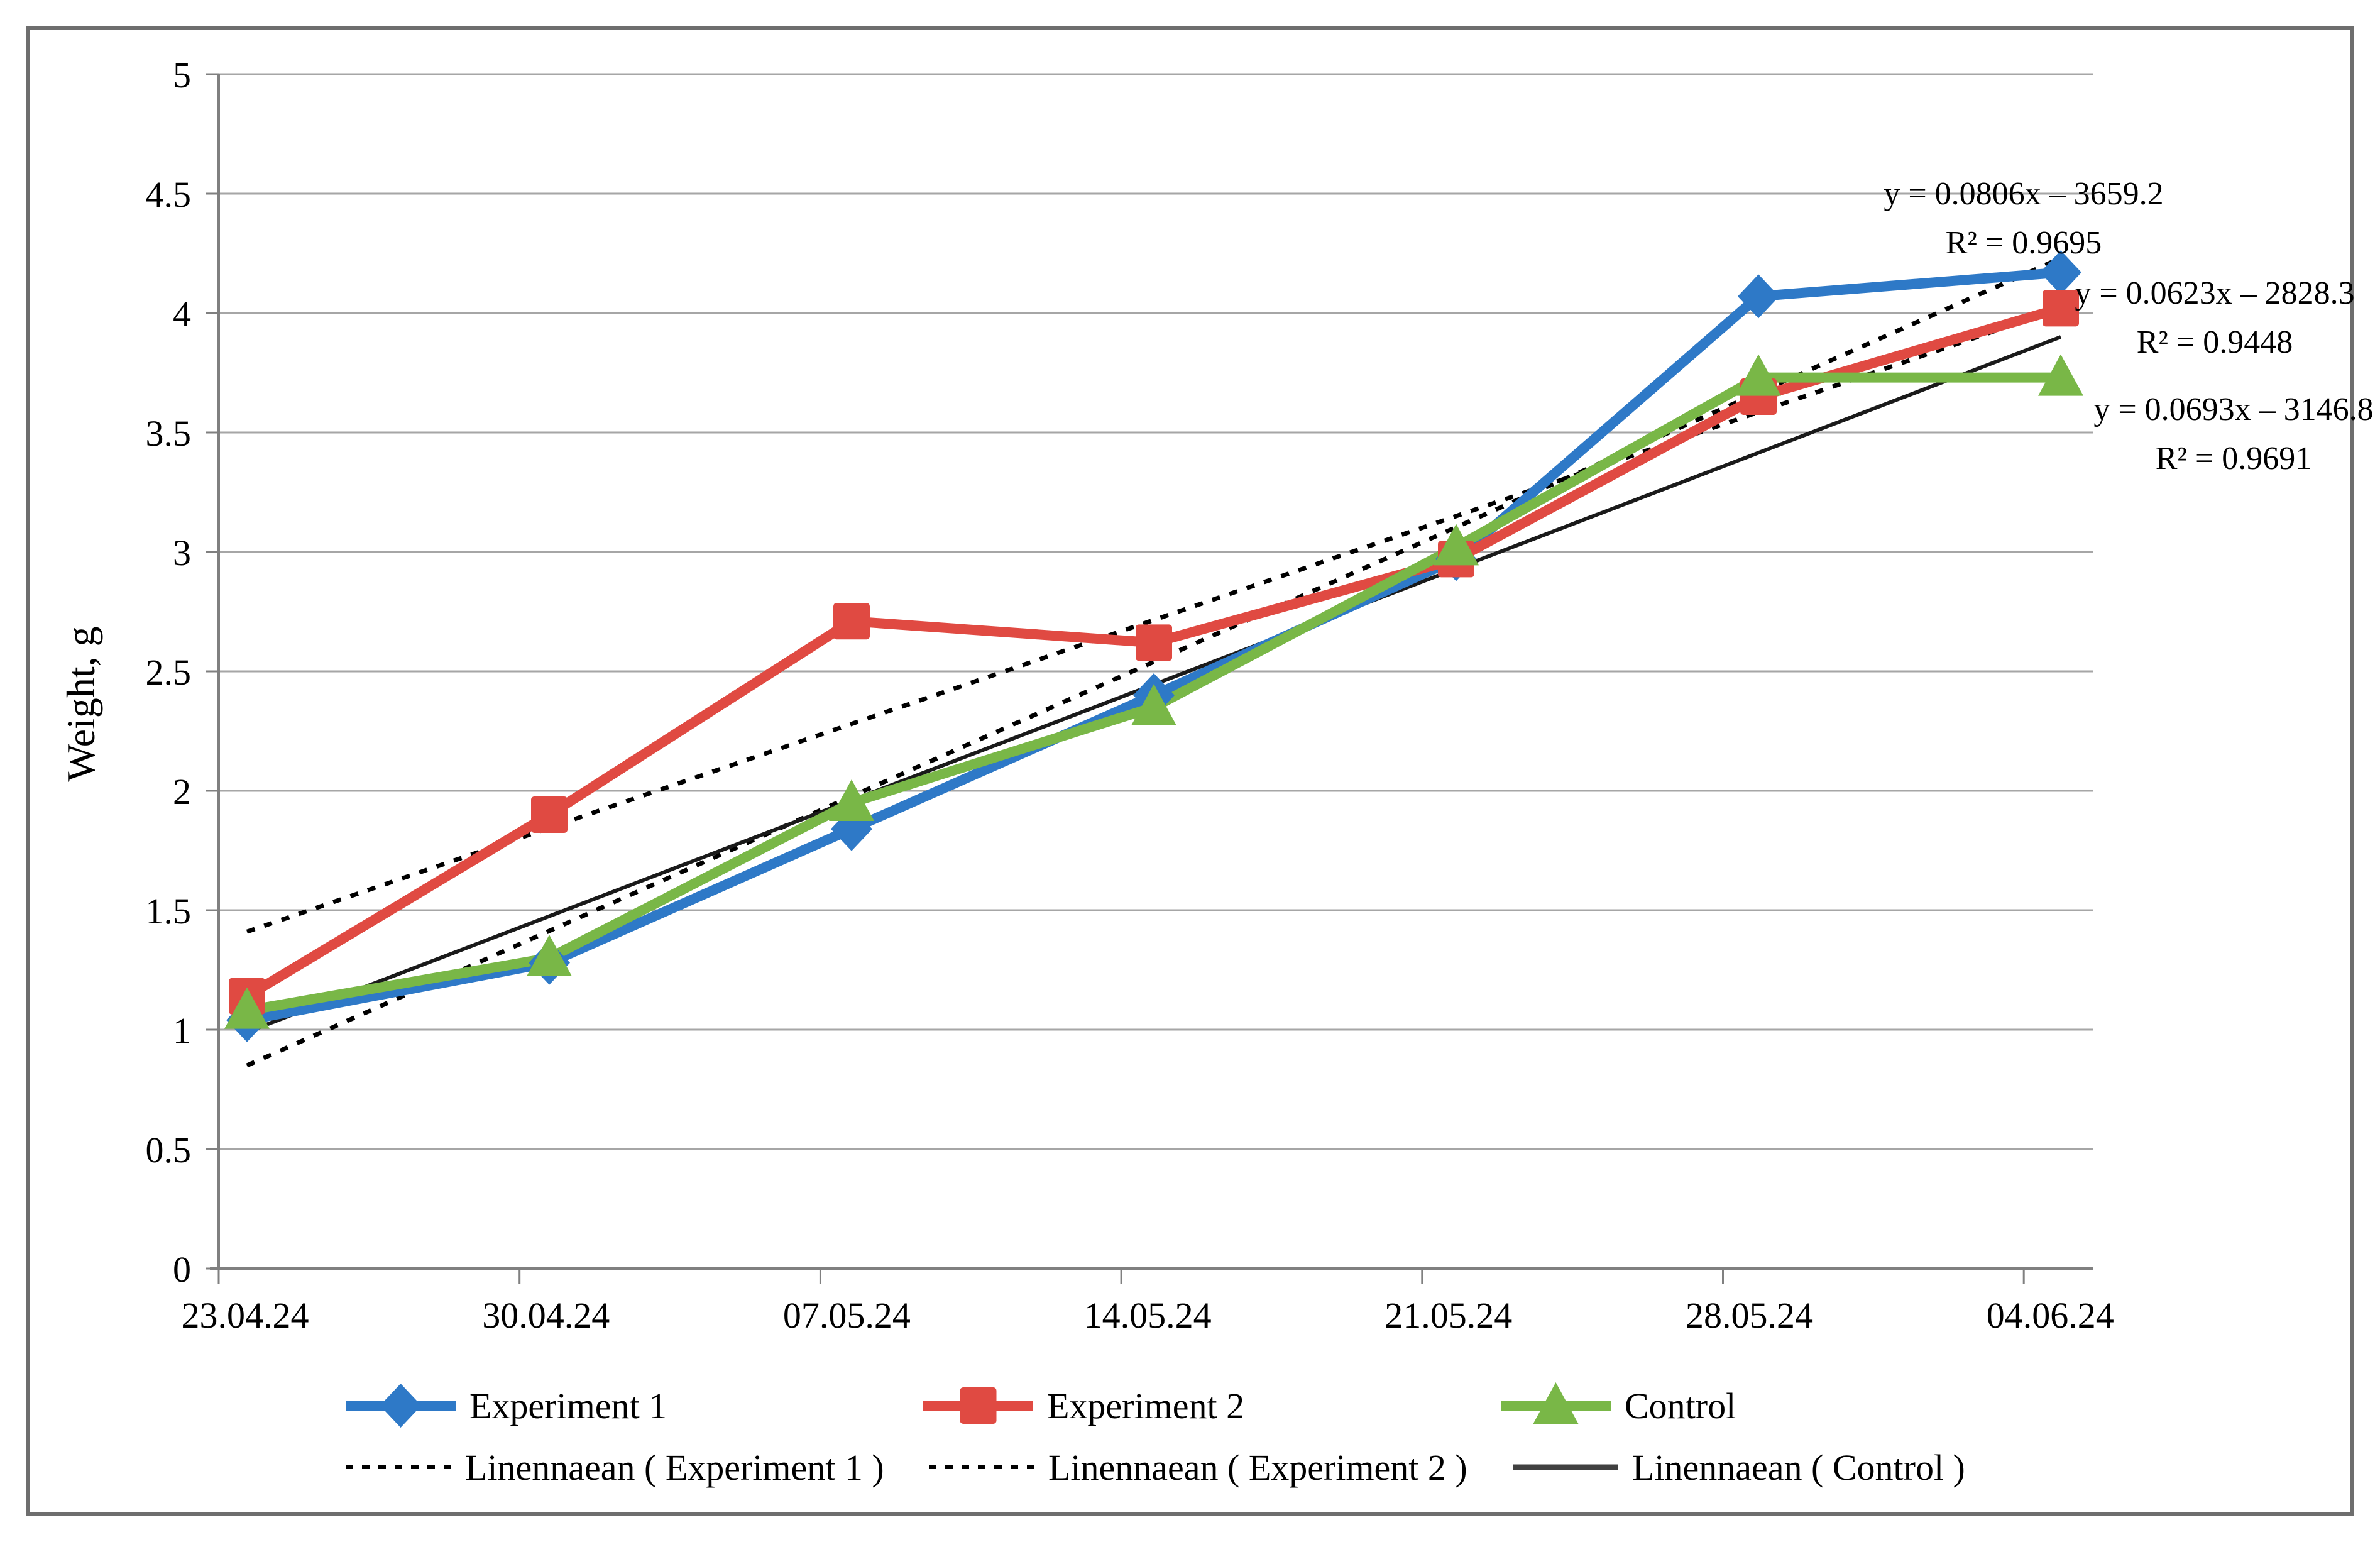 The image size is (2380, 1542). Describe the element at coordinates (2050, 1315) in the screenshot. I see `x-tick-label-04-06-24: 04.06.24` at that location.